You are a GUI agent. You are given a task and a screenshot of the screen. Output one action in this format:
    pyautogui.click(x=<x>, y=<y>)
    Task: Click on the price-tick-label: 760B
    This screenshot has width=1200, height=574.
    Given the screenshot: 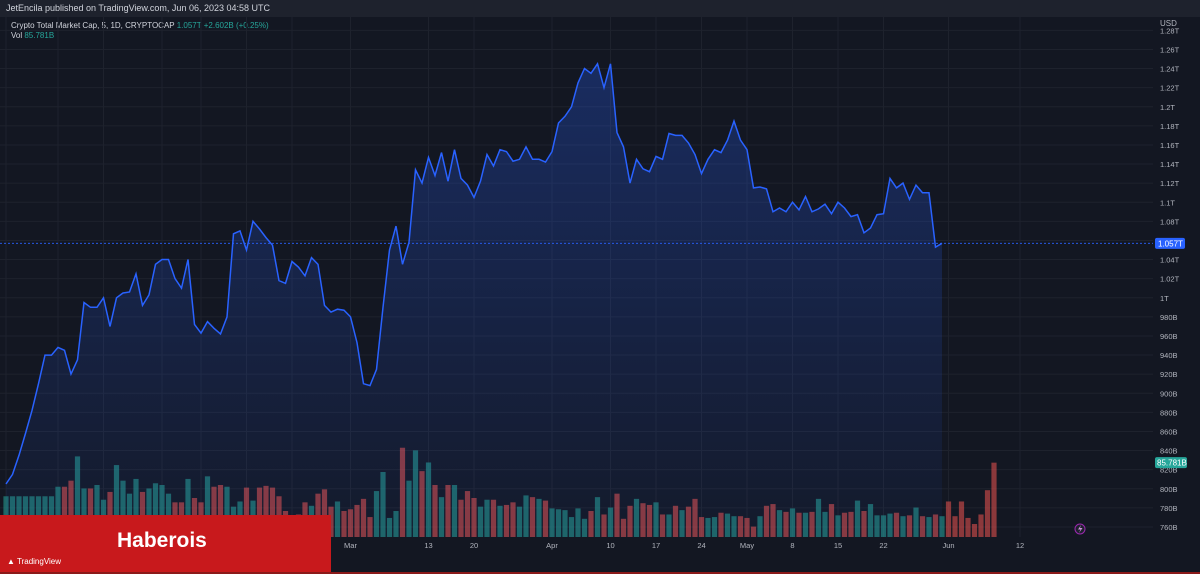 What is the action you would take?
    pyautogui.click(x=1169, y=527)
    